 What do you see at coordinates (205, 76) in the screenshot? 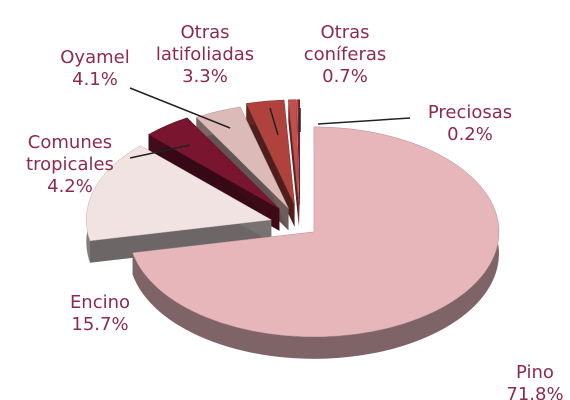
I see `slice-value-label: 3.3%` at bounding box center [205, 76].